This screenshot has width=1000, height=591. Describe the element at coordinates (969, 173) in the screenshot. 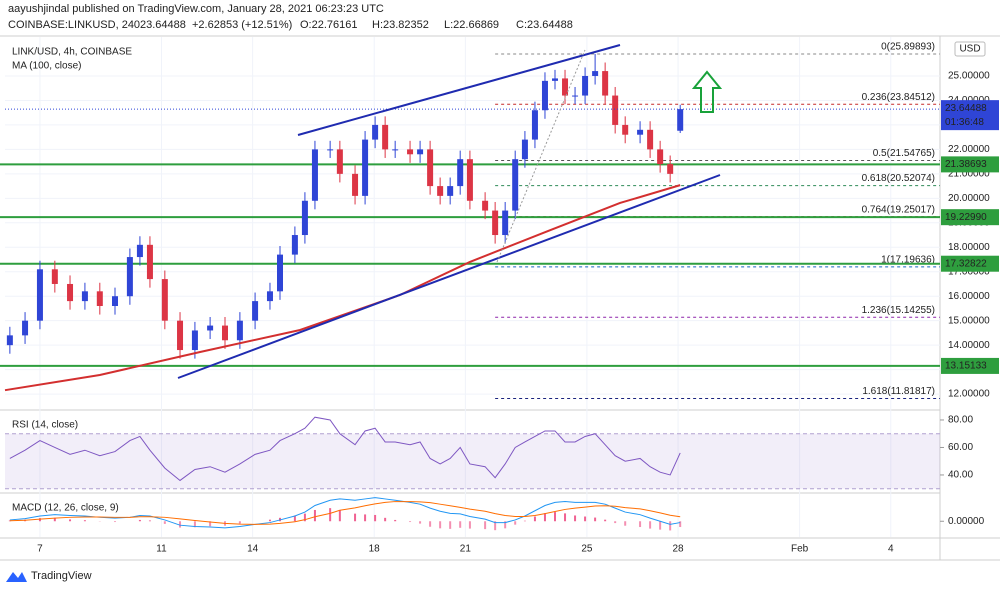

I see `y-tick-label: 21.00000` at that location.